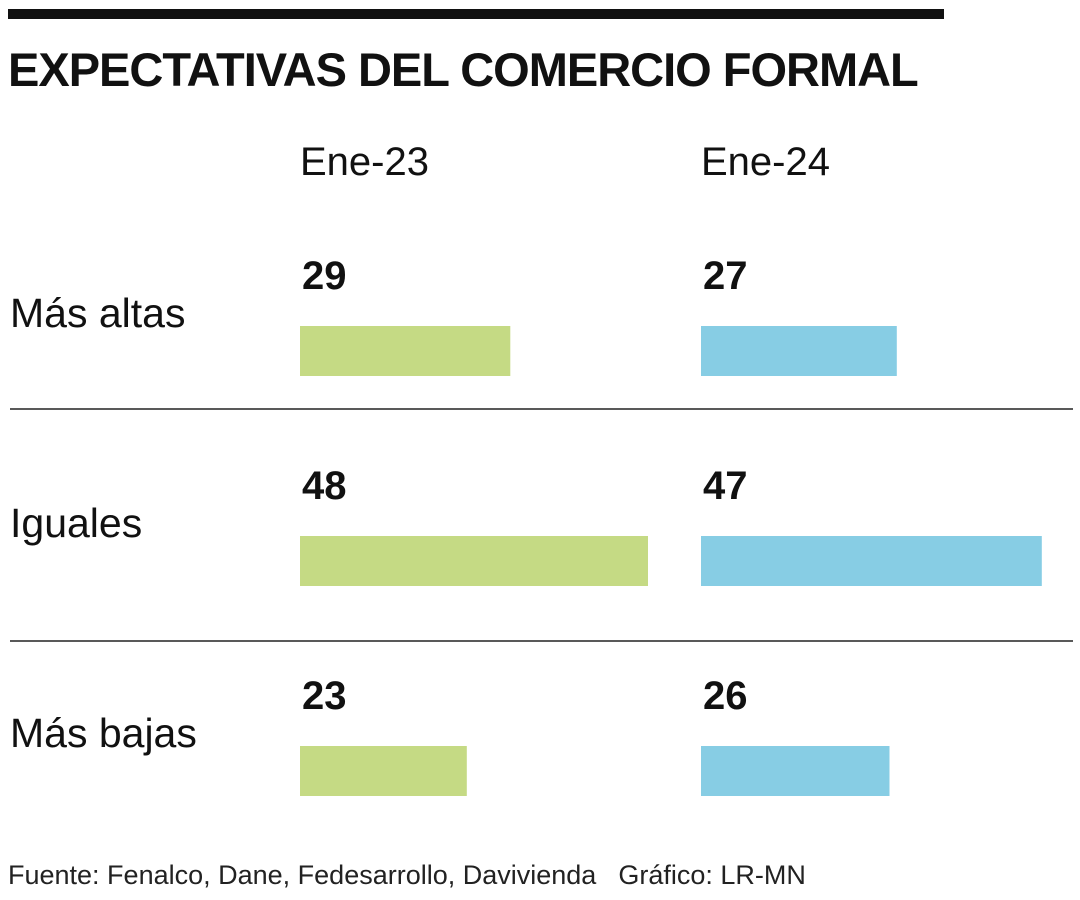 The image size is (1080, 900). Describe the element at coordinates (725, 696) in the screenshot. I see `value-label: 26` at that location.